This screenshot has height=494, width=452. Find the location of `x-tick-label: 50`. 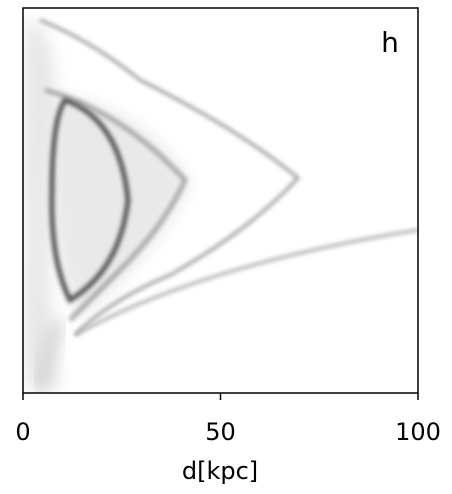

x-tick-label: 50 is located at coordinates (220, 432).